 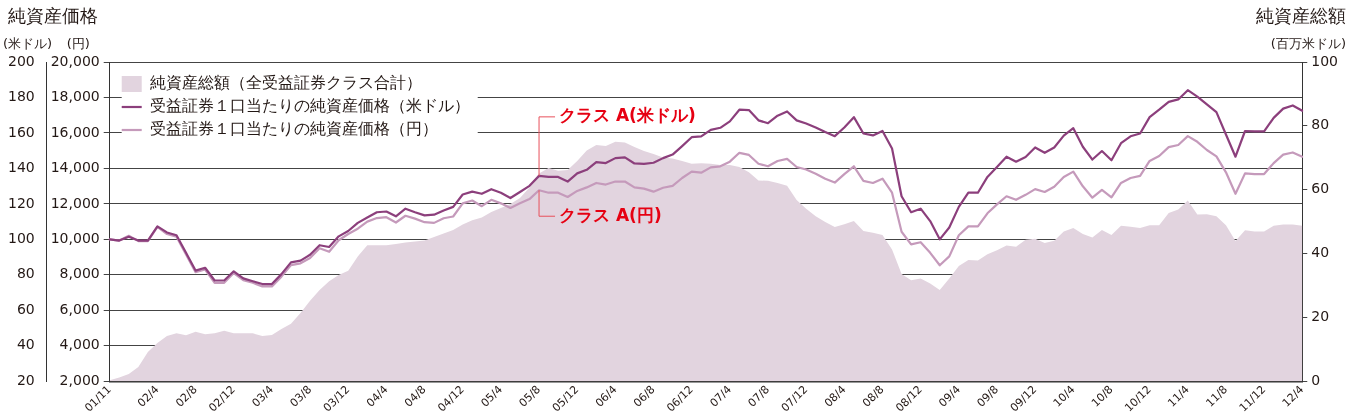 What do you see at coordinates (79, 344) in the screenshot?
I see `y-tick-label: 4,000` at bounding box center [79, 344].